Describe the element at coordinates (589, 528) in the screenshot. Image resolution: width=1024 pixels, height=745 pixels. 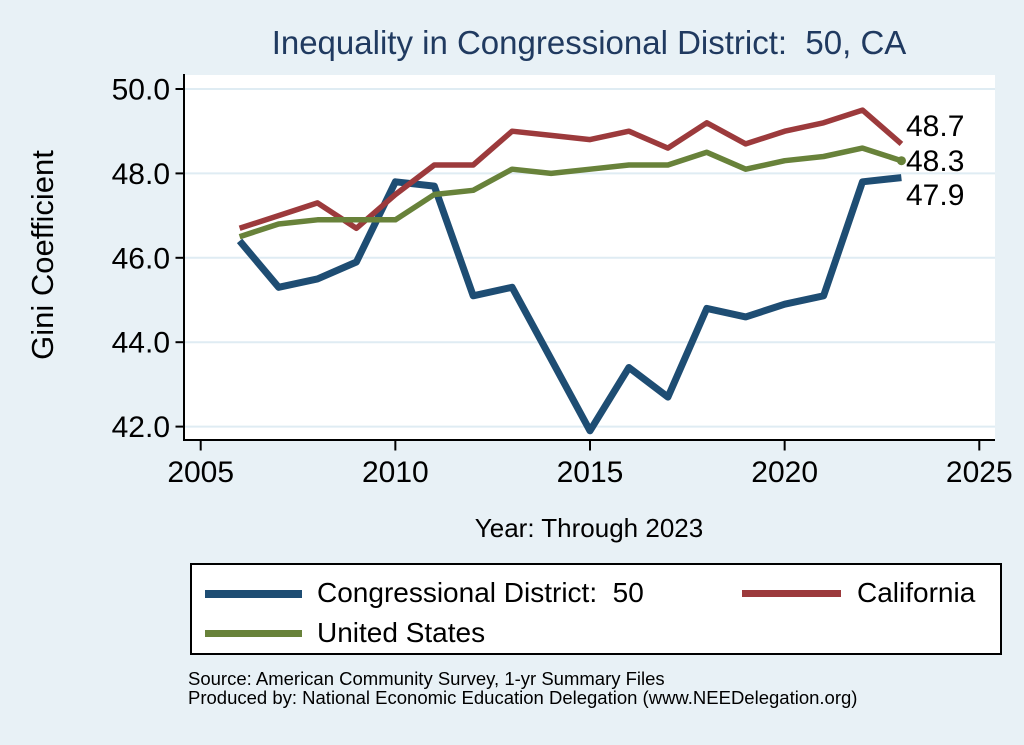
I see `x-axis-title: Year: Through 2023` at that location.